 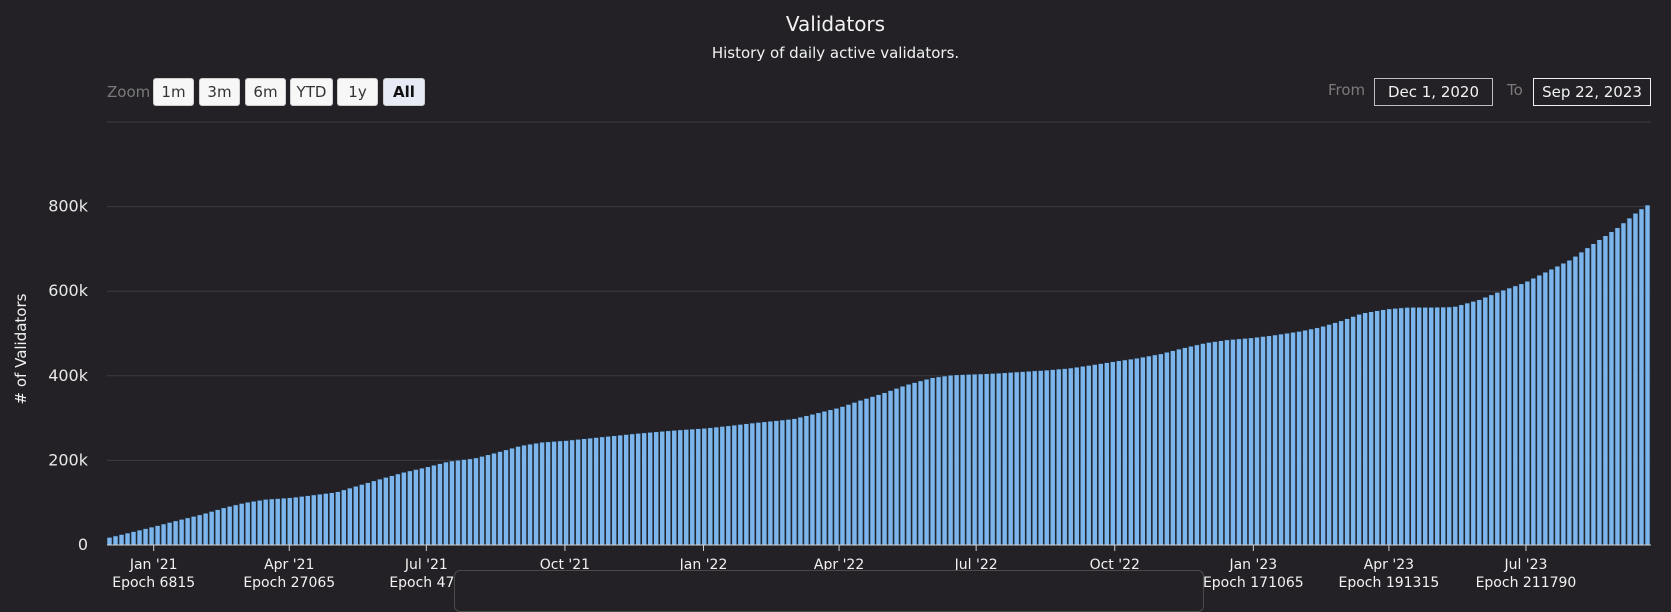 What do you see at coordinates (311, 92) in the screenshot?
I see `zoom-ytd-button: YTD` at bounding box center [311, 92].